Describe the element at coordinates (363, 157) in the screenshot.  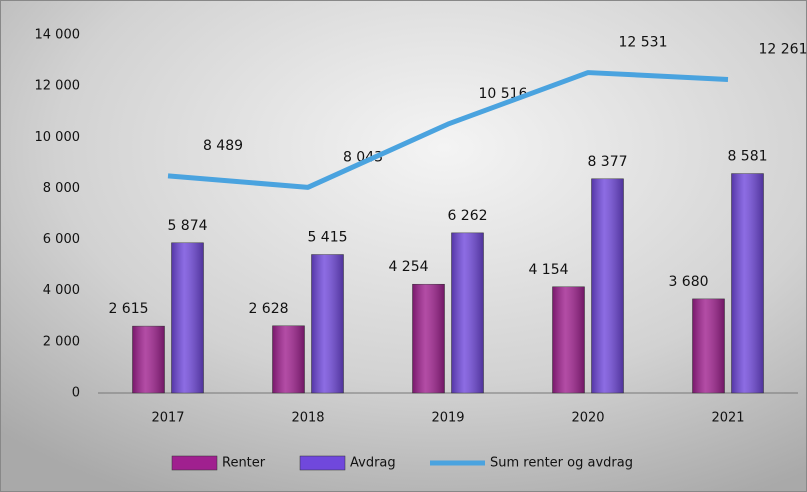
I see `data-label: 8 043` at that location.